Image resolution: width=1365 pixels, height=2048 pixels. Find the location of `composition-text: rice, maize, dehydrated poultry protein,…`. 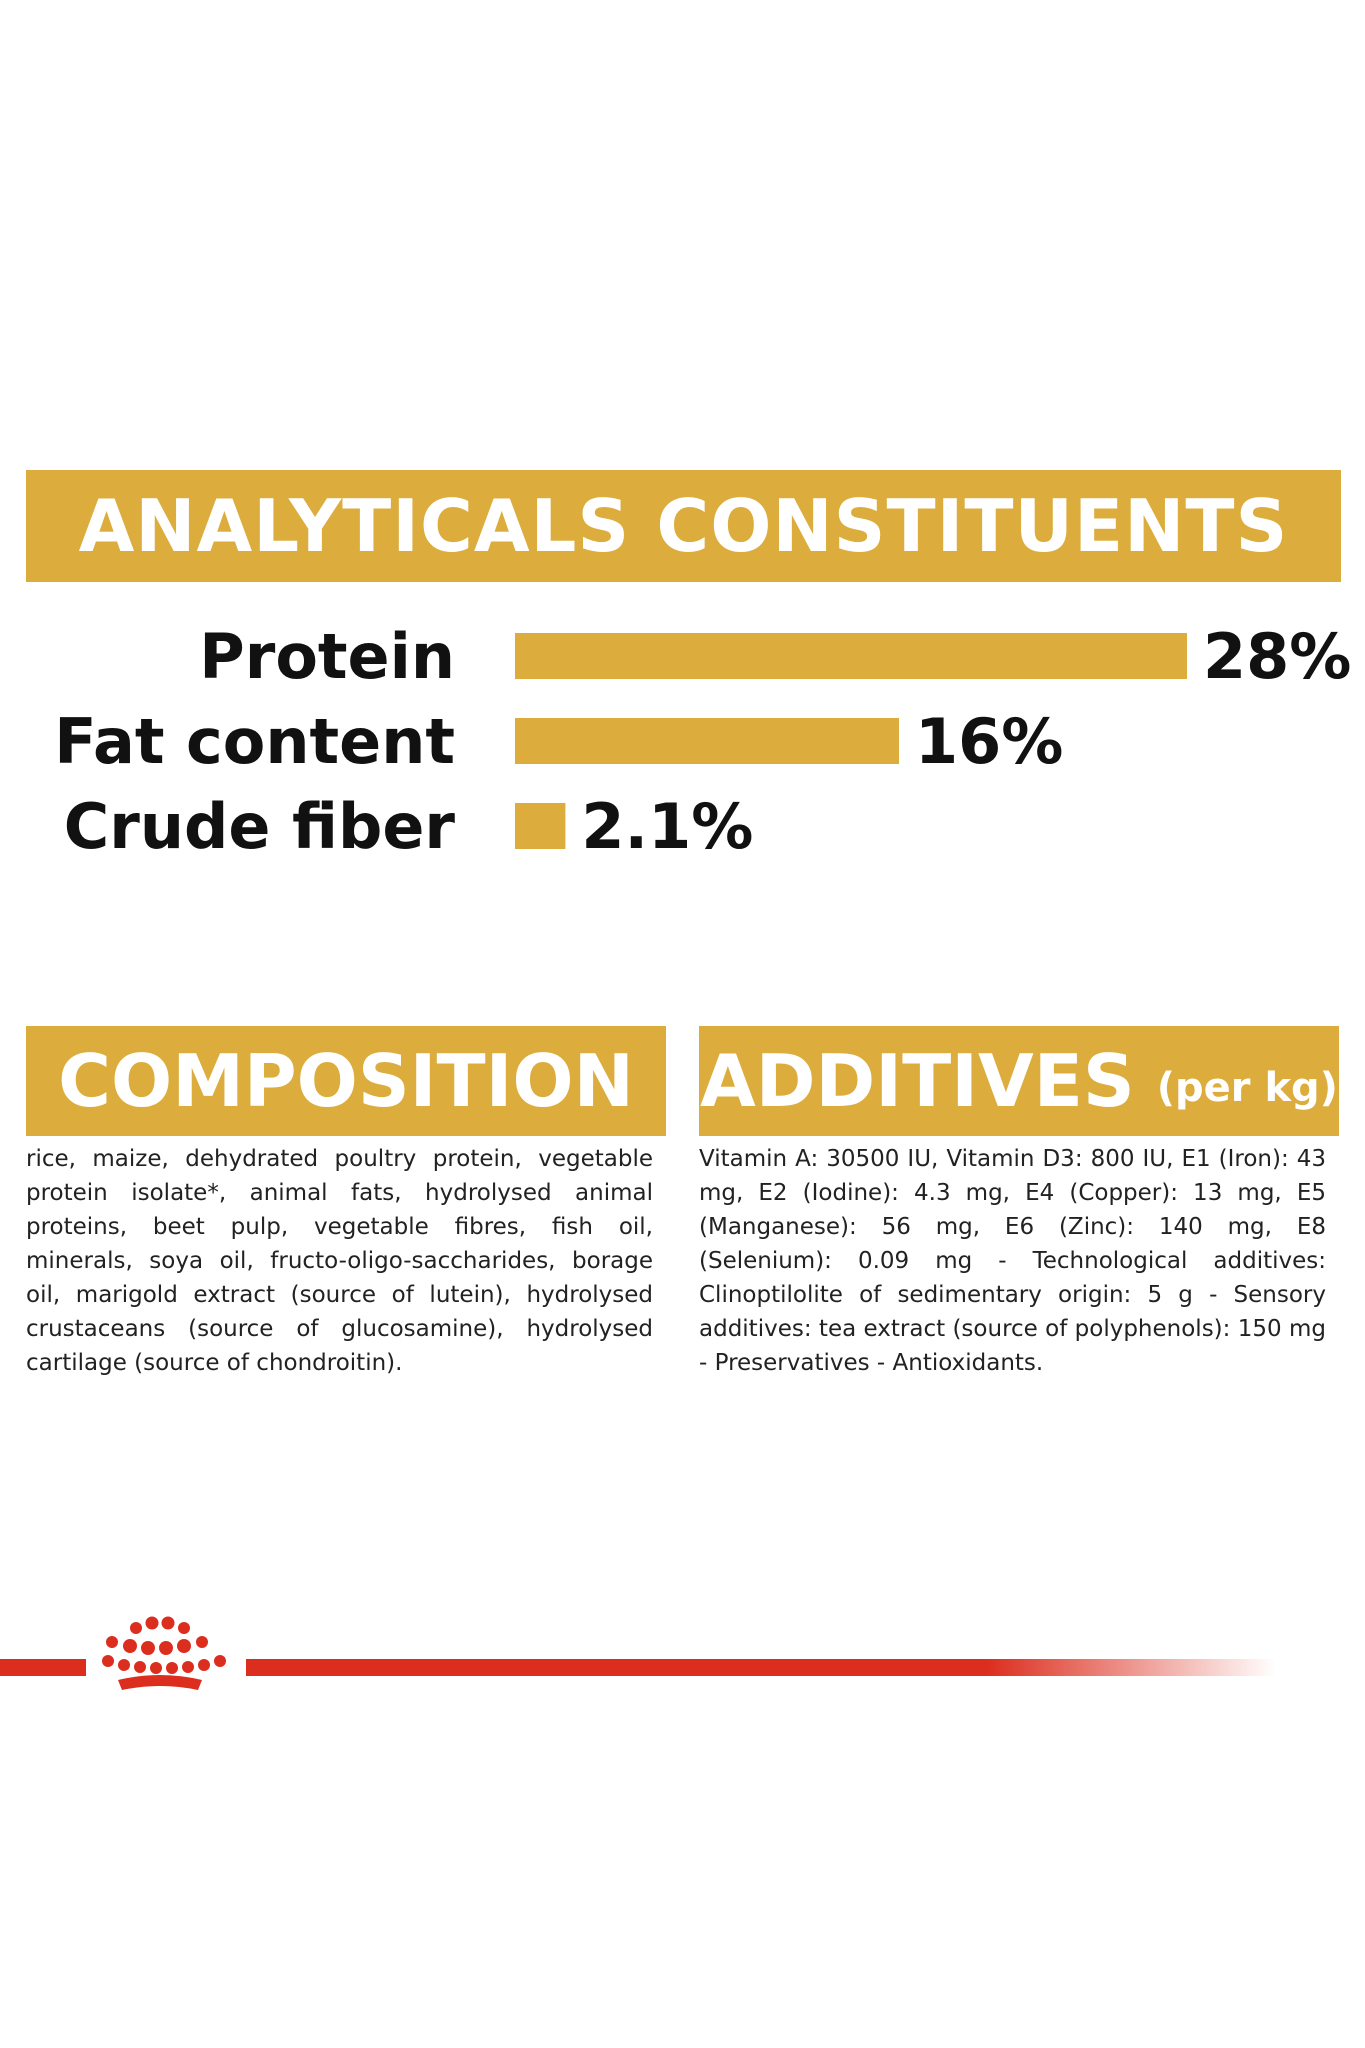

composition-text: rice, maize, dehydrated poultry protein,… is located at coordinates (339, 1261).